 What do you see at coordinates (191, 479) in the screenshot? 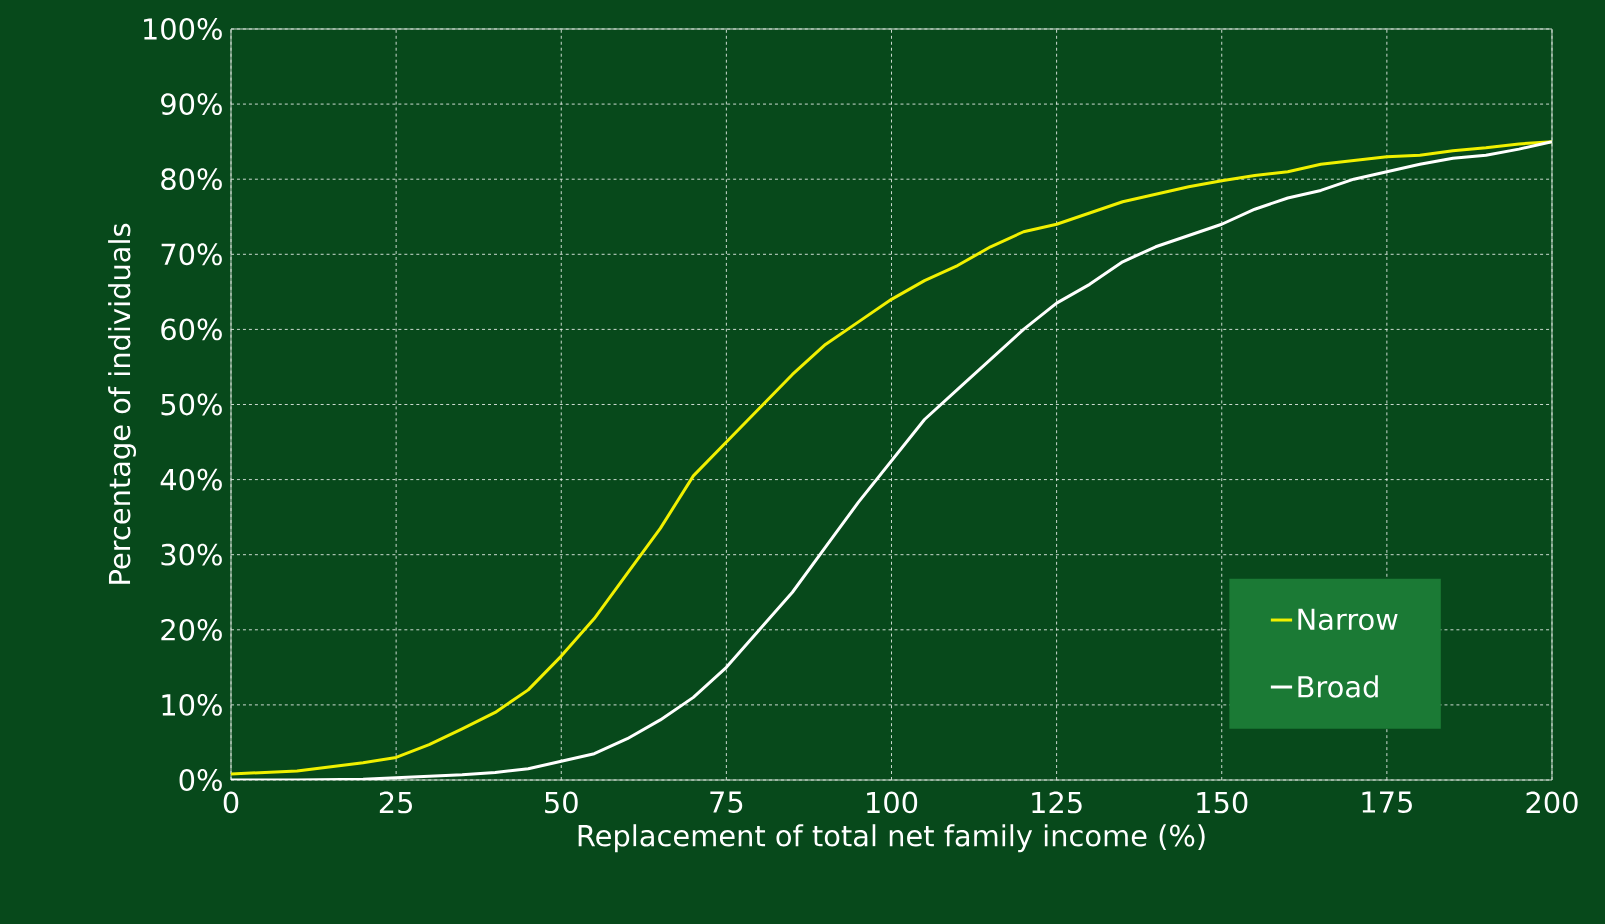
I see `y-tick-label: 40%` at bounding box center [191, 479].